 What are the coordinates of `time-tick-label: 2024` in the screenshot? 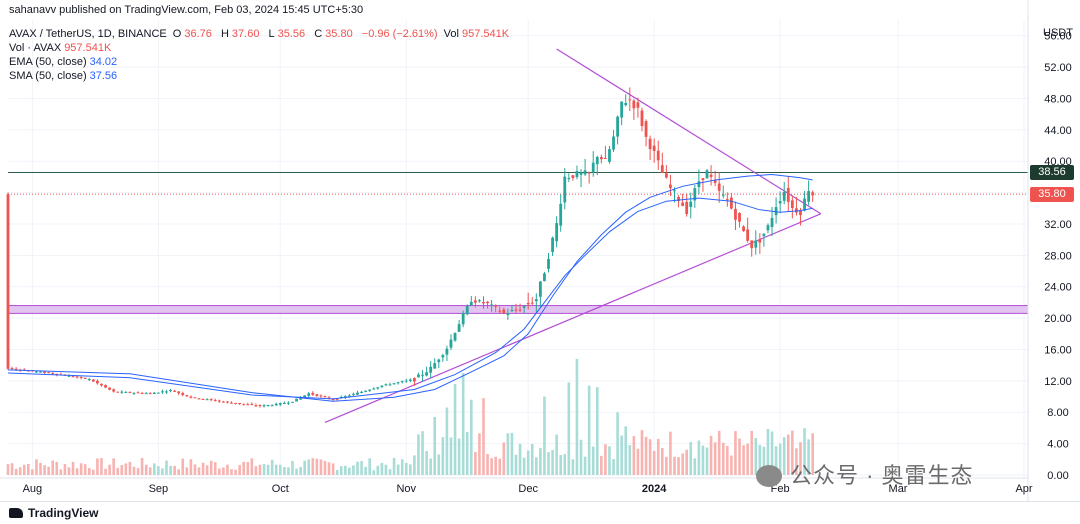 It's located at (654, 489).